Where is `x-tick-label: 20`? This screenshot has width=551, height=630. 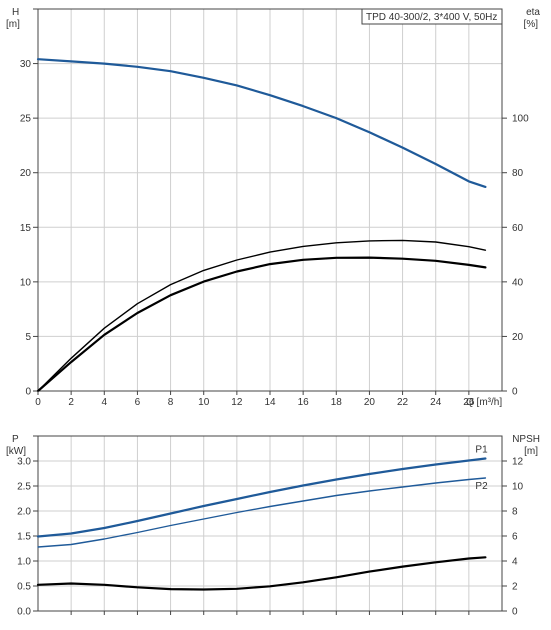 x-tick-label: 20 is located at coordinates (370, 402).